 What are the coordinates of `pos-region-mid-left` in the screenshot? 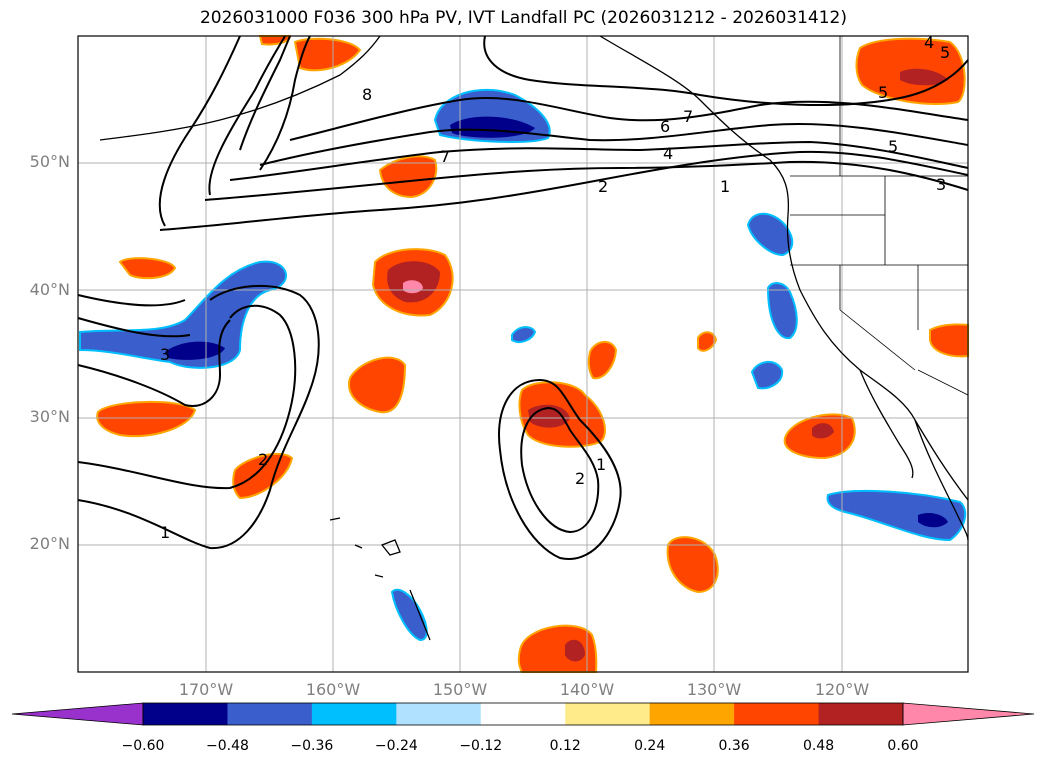 It's located at (377, 385).